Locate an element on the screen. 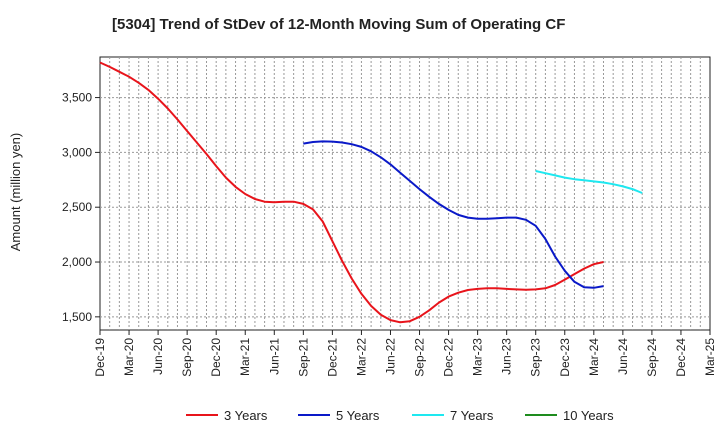 The width and height of the screenshot is (720, 440). x-tick-label: Sep-21 is located at coordinates (303, 357).